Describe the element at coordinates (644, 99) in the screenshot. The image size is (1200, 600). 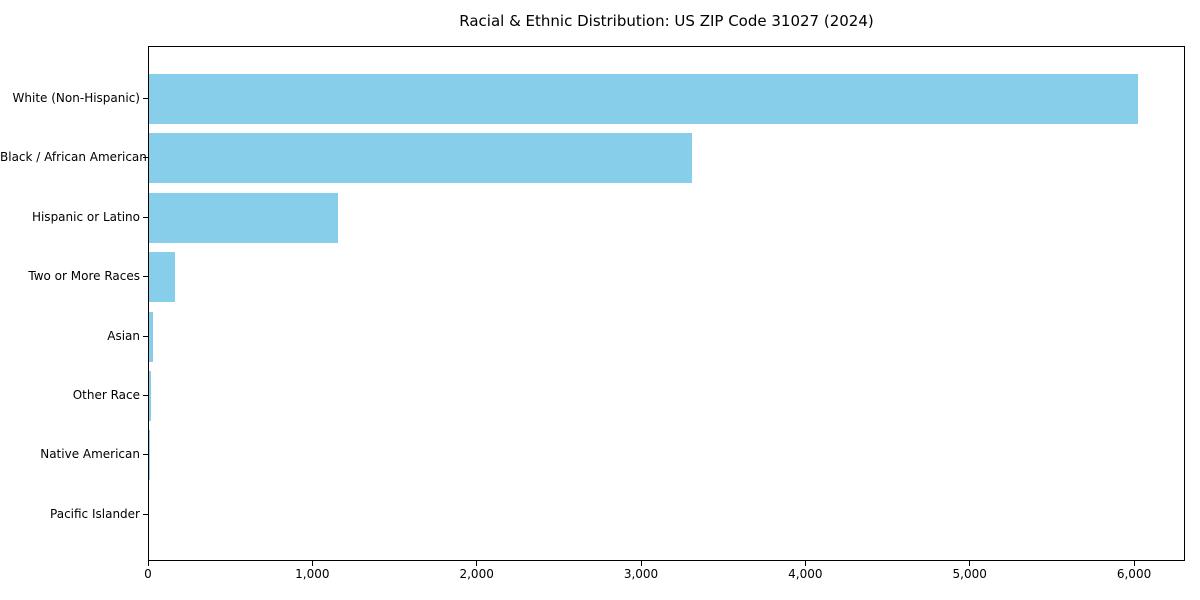
I see `bar-white-non-hispanic` at that location.